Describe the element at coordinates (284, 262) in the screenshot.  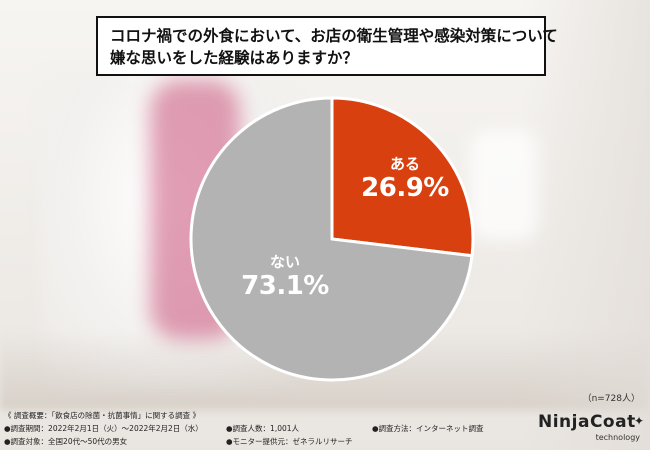
I see `slice-label-no-text: ない` at that location.